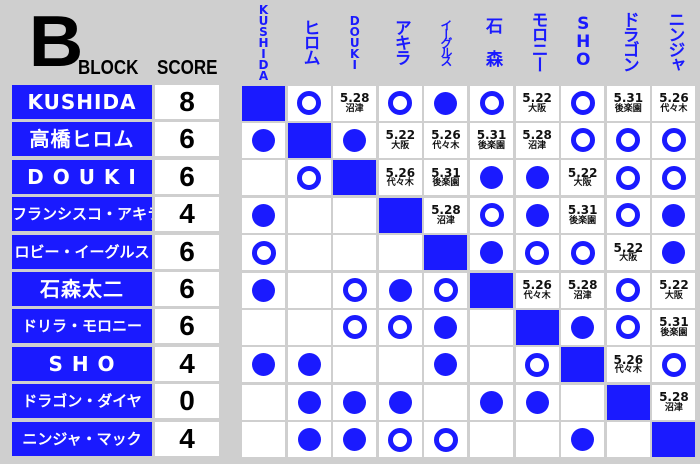 The width and height of the screenshot is (700, 464). Describe the element at coordinates (446, 210) in the screenshot. I see `match-date: 5.28` at that location.